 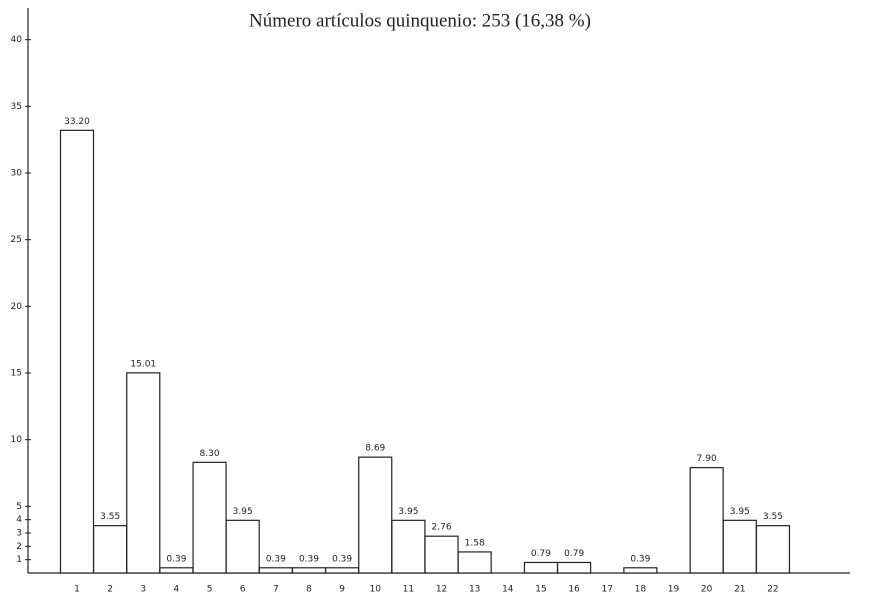 What do you see at coordinates (641, 590) in the screenshot?
I see `x-tick-label: 18` at bounding box center [641, 590].